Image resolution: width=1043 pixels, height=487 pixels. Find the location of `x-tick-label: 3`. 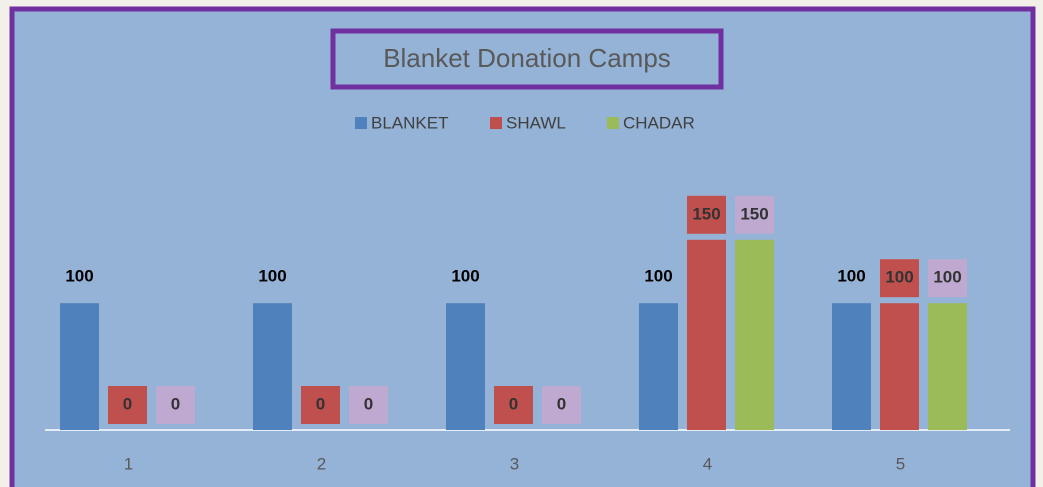

x-tick-label: 3 is located at coordinates (514, 463).